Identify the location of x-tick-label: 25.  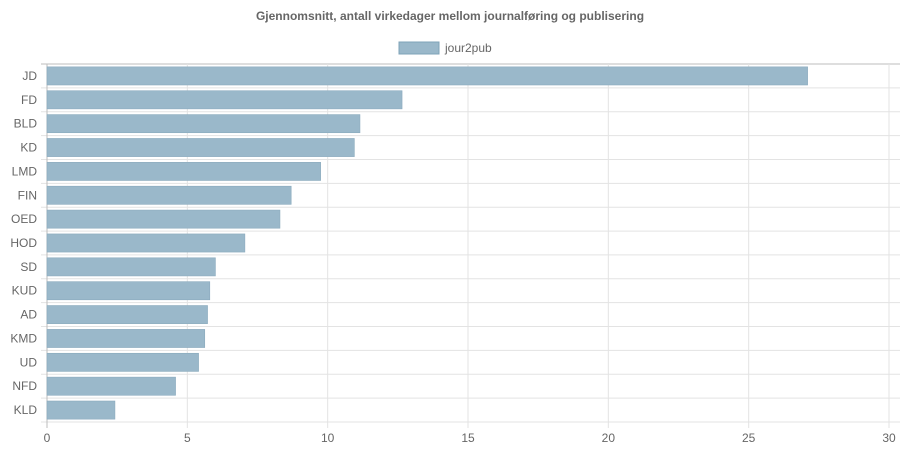
(749, 438).